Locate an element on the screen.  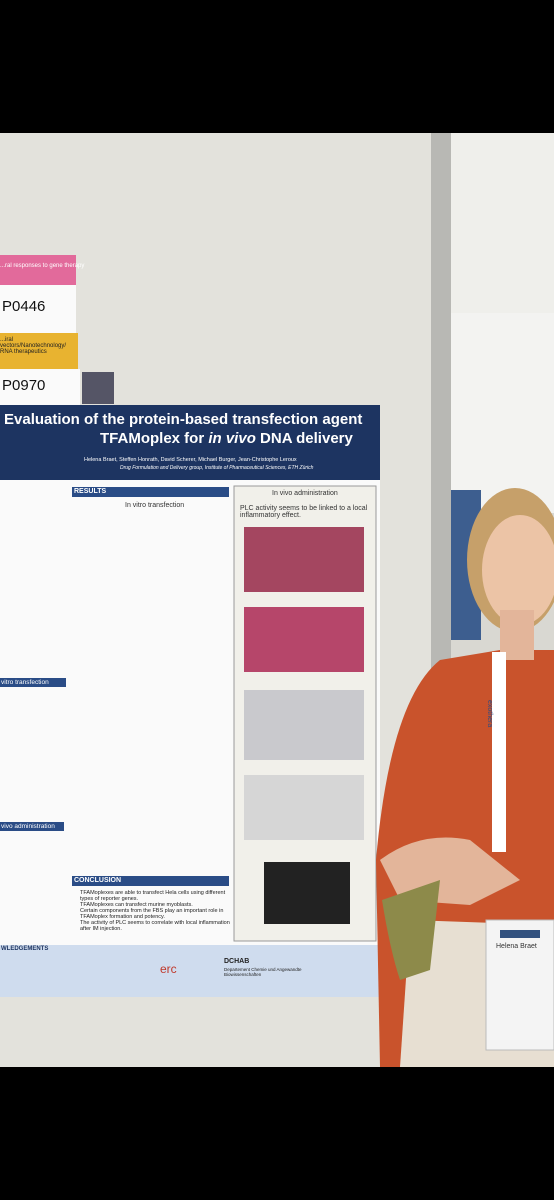
dchab-logo: DCHAB is located at coordinates (237, 961).